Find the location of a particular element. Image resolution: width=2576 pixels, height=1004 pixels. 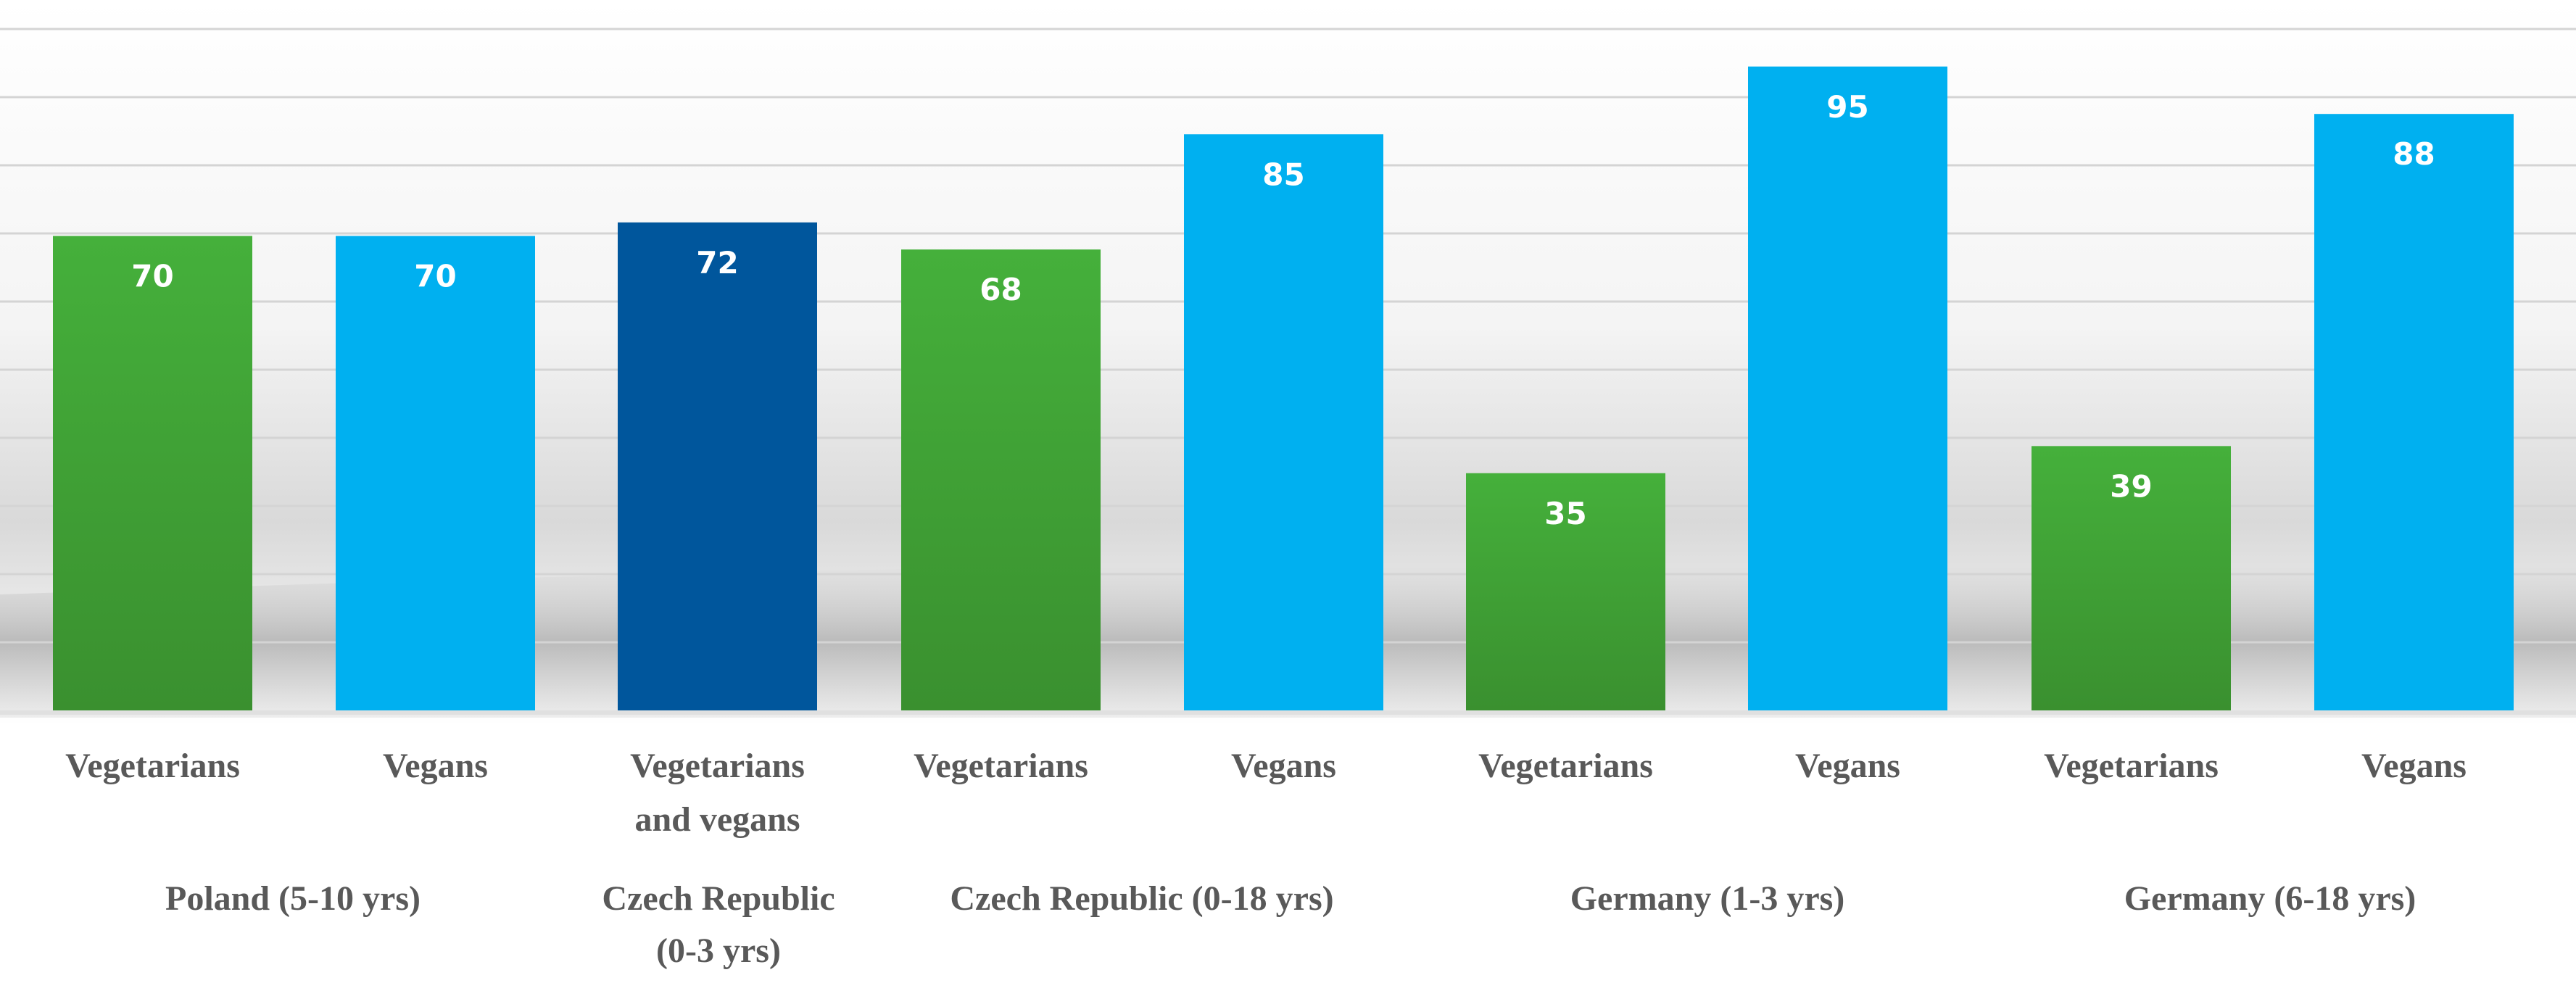

bar-value-label: 68 is located at coordinates (1001, 290).